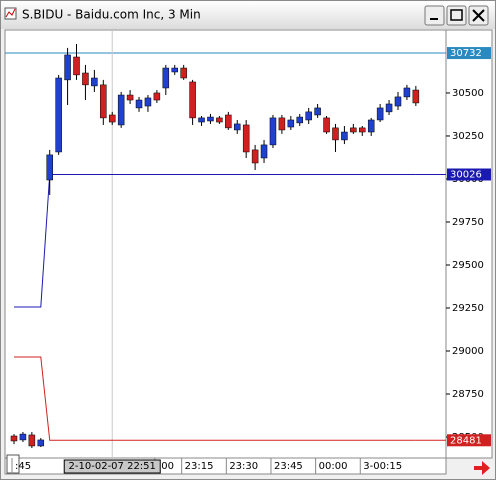  Describe the element at coordinates (199, 466) in the screenshot. I see `x-tick-label: 23:15` at that location.